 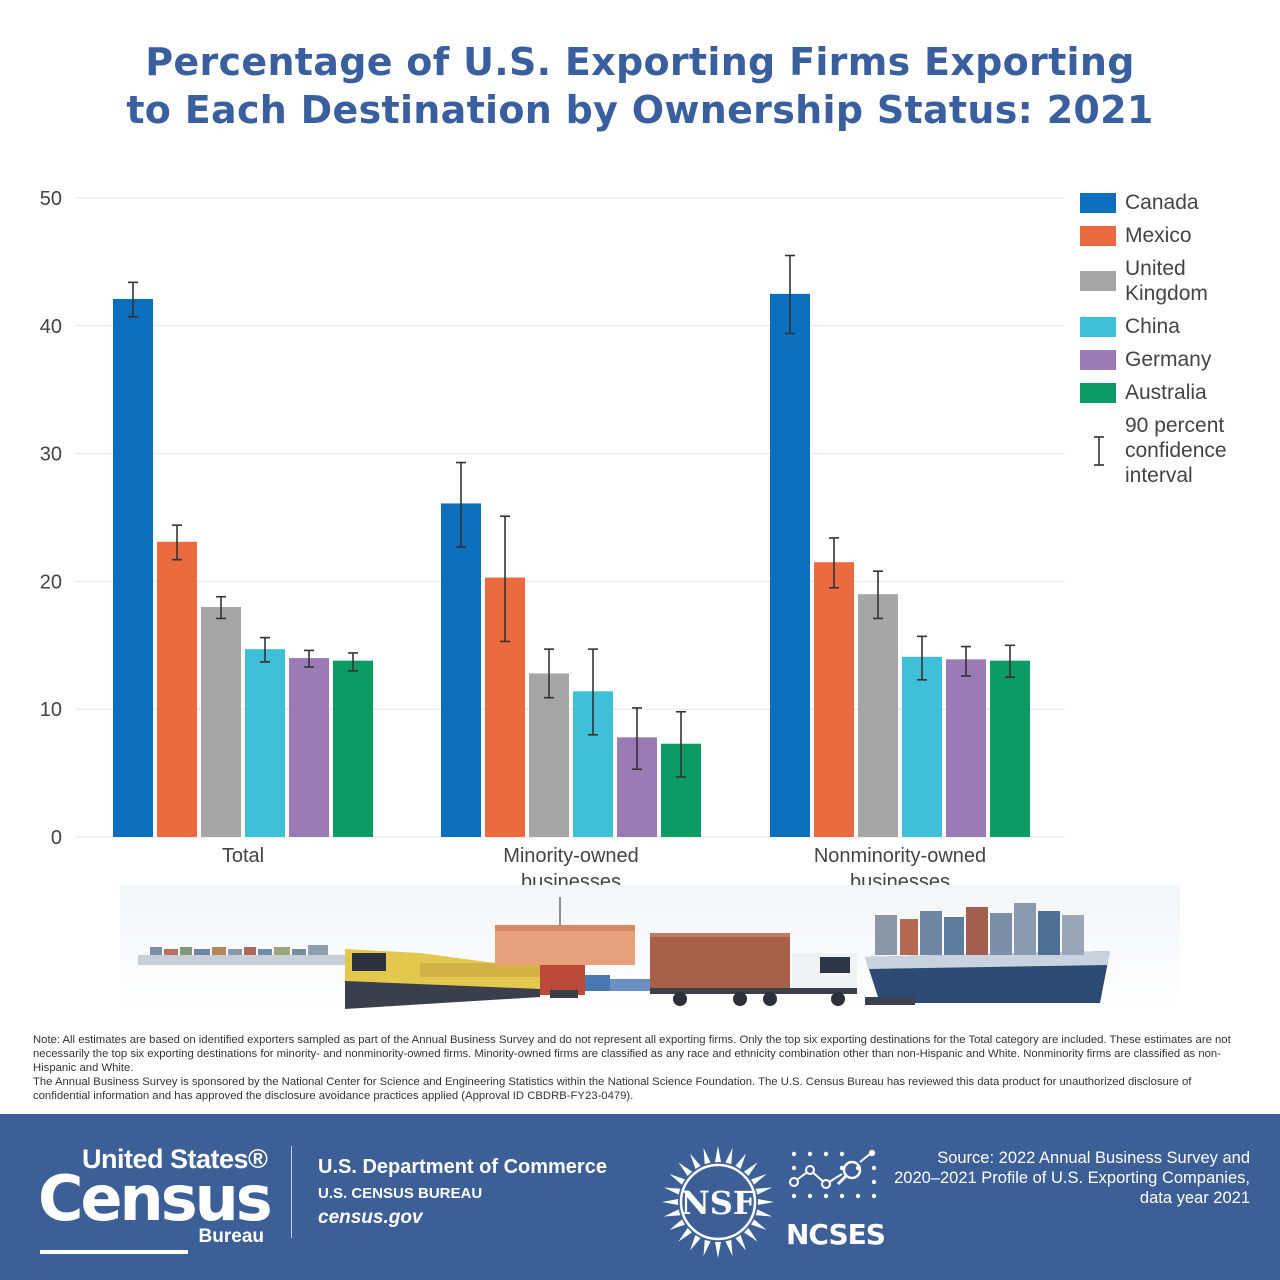 I want to click on legend-item-confidence-interval: 90 percent confidence interval, so click(x=1177, y=450).